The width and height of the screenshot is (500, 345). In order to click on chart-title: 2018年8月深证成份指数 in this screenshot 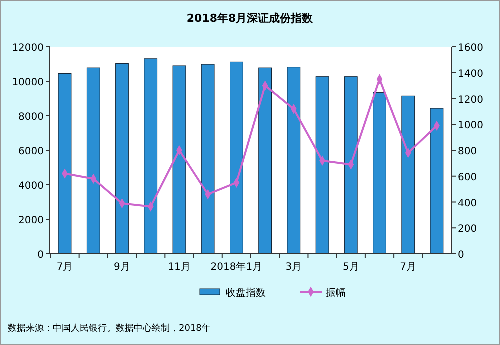, I will do `click(250, 18)`.